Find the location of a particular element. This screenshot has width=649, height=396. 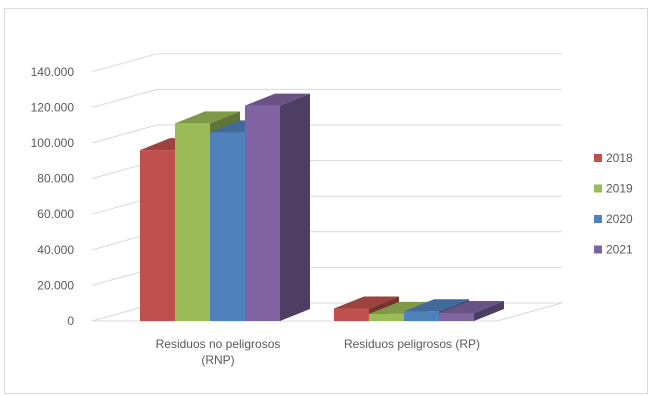

legend-label-2019: 2019 is located at coordinates (619, 189).